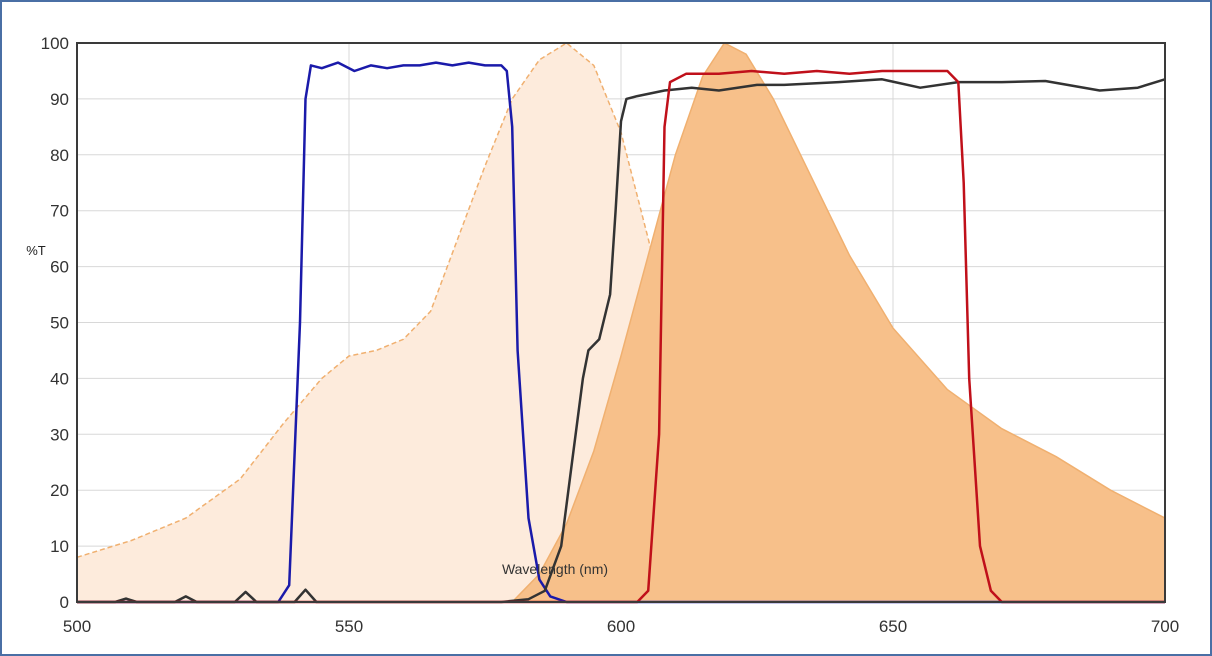  I want to click on y-tick-label: 90, so click(59, 99).